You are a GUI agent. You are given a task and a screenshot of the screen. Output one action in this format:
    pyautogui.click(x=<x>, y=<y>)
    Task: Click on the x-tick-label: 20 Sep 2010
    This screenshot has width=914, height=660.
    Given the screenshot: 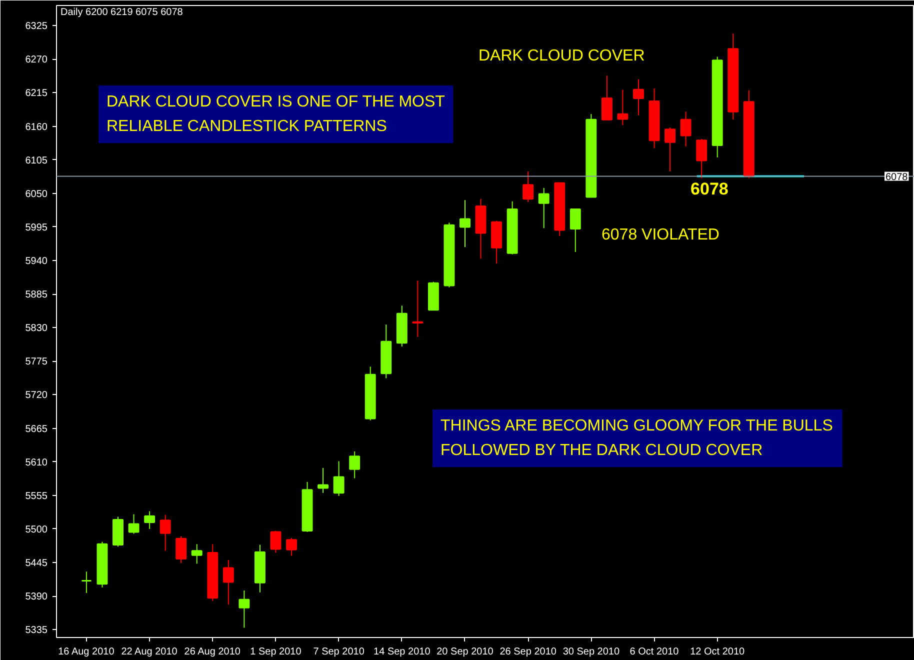 What is the action you would take?
    pyautogui.click(x=465, y=652)
    